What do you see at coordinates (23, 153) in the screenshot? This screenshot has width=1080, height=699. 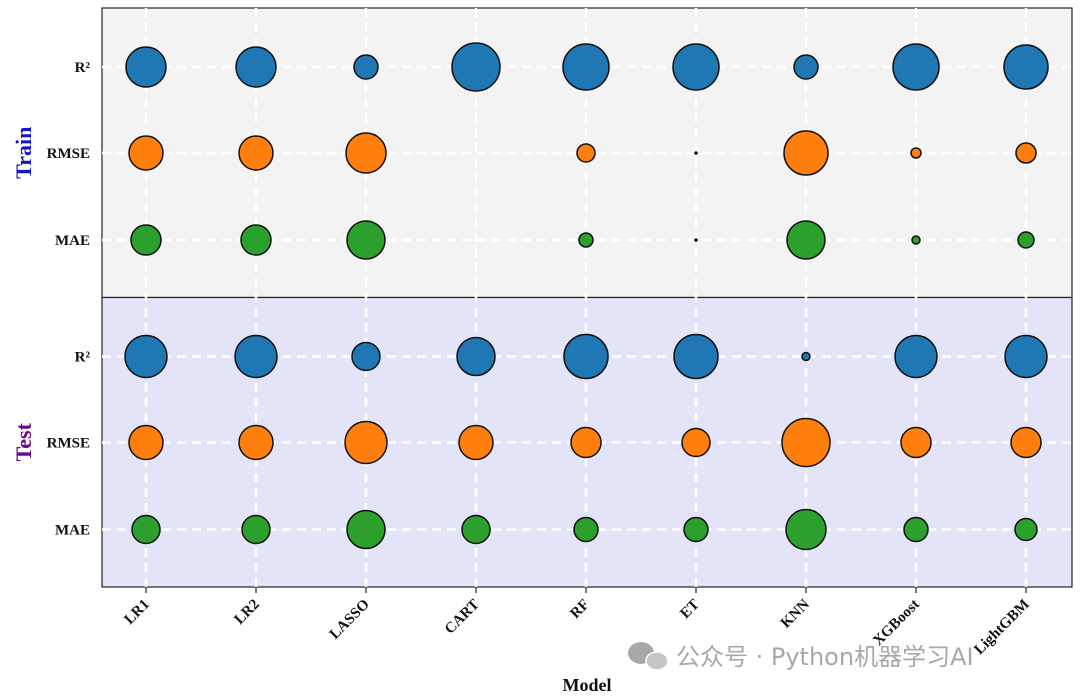 I see `panel-label-train: Train` at bounding box center [23, 153].